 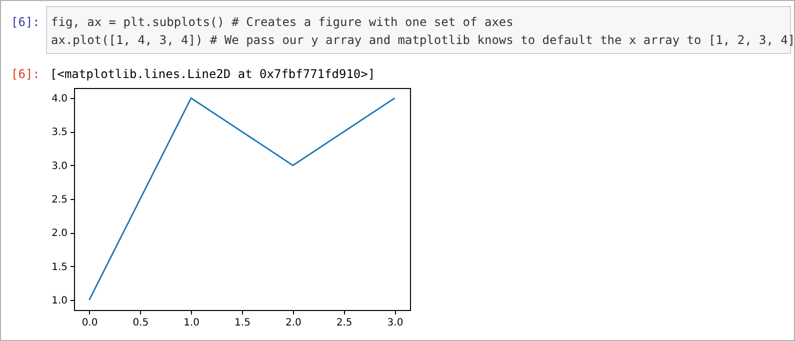 What do you see at coordinates (242, 323) in the screenshot?
I see `x-tick-label: 1.5` at bounding box center [242, 323].